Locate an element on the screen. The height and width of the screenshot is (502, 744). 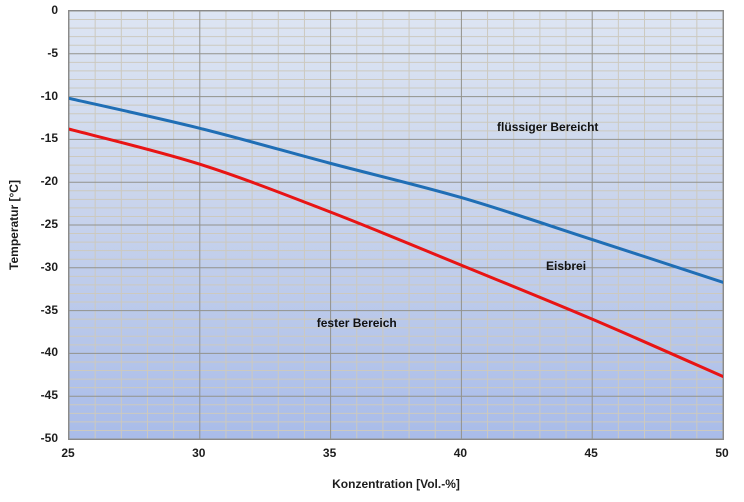
y-tick-label: -30 is located at coordinates (49, 266).